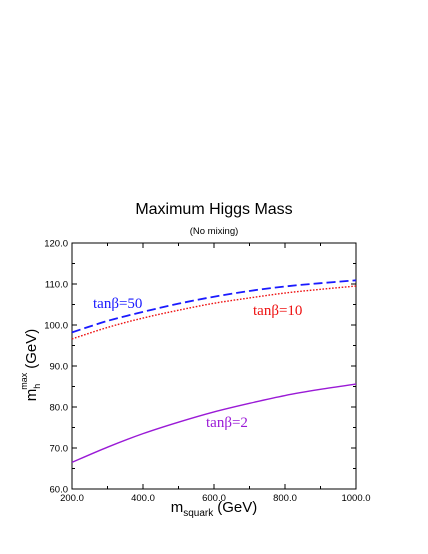 The height and width of the screenshot is (554, 428). I want to click on y-tick-label: 120.0, so click(56, 244).